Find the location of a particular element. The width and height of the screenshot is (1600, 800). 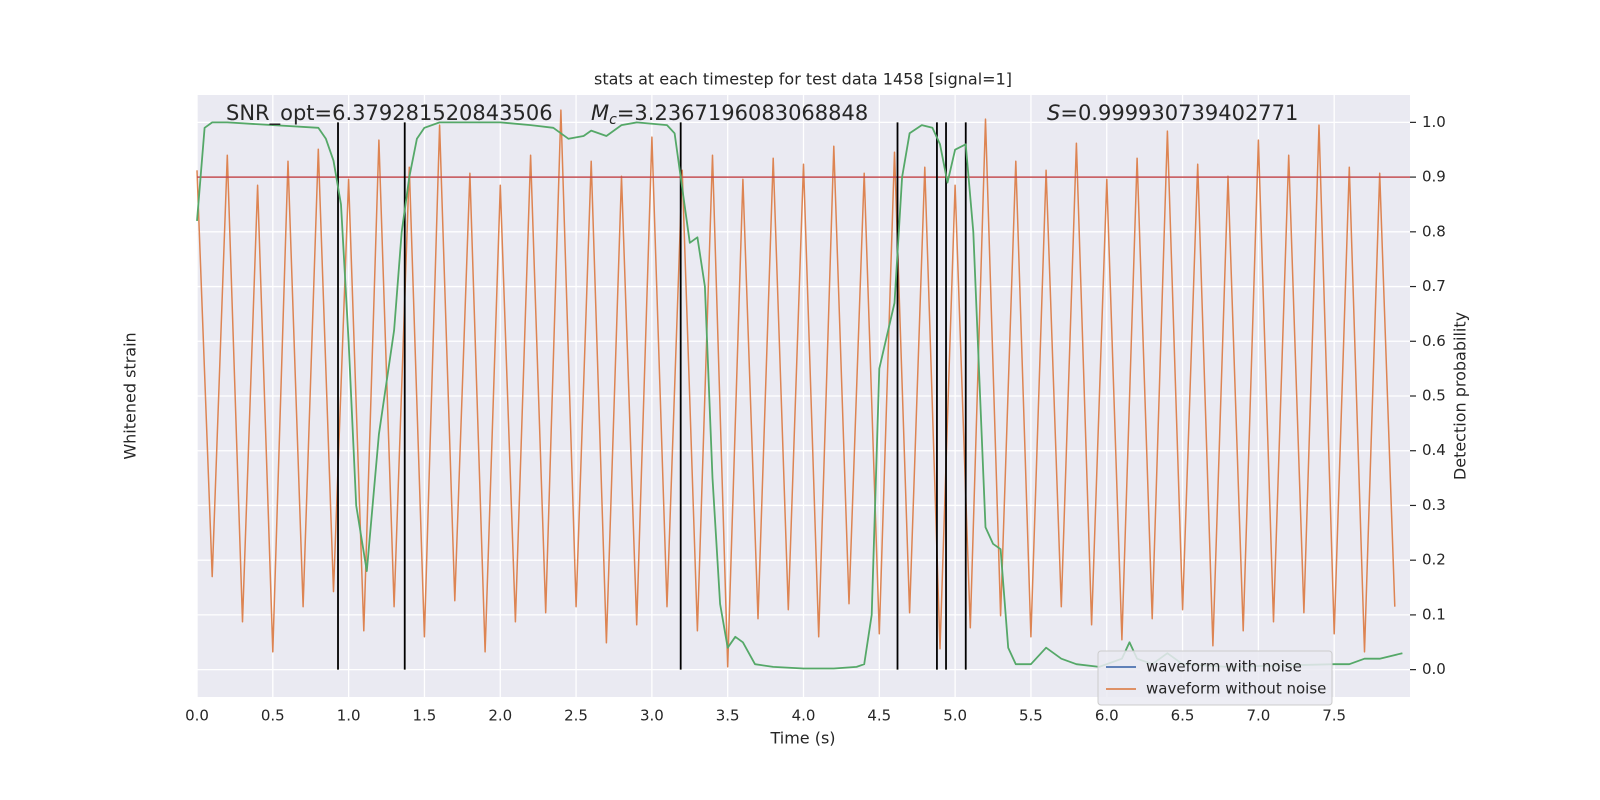

x-tick-label: 4.5 is located at coordinates (879, 716).